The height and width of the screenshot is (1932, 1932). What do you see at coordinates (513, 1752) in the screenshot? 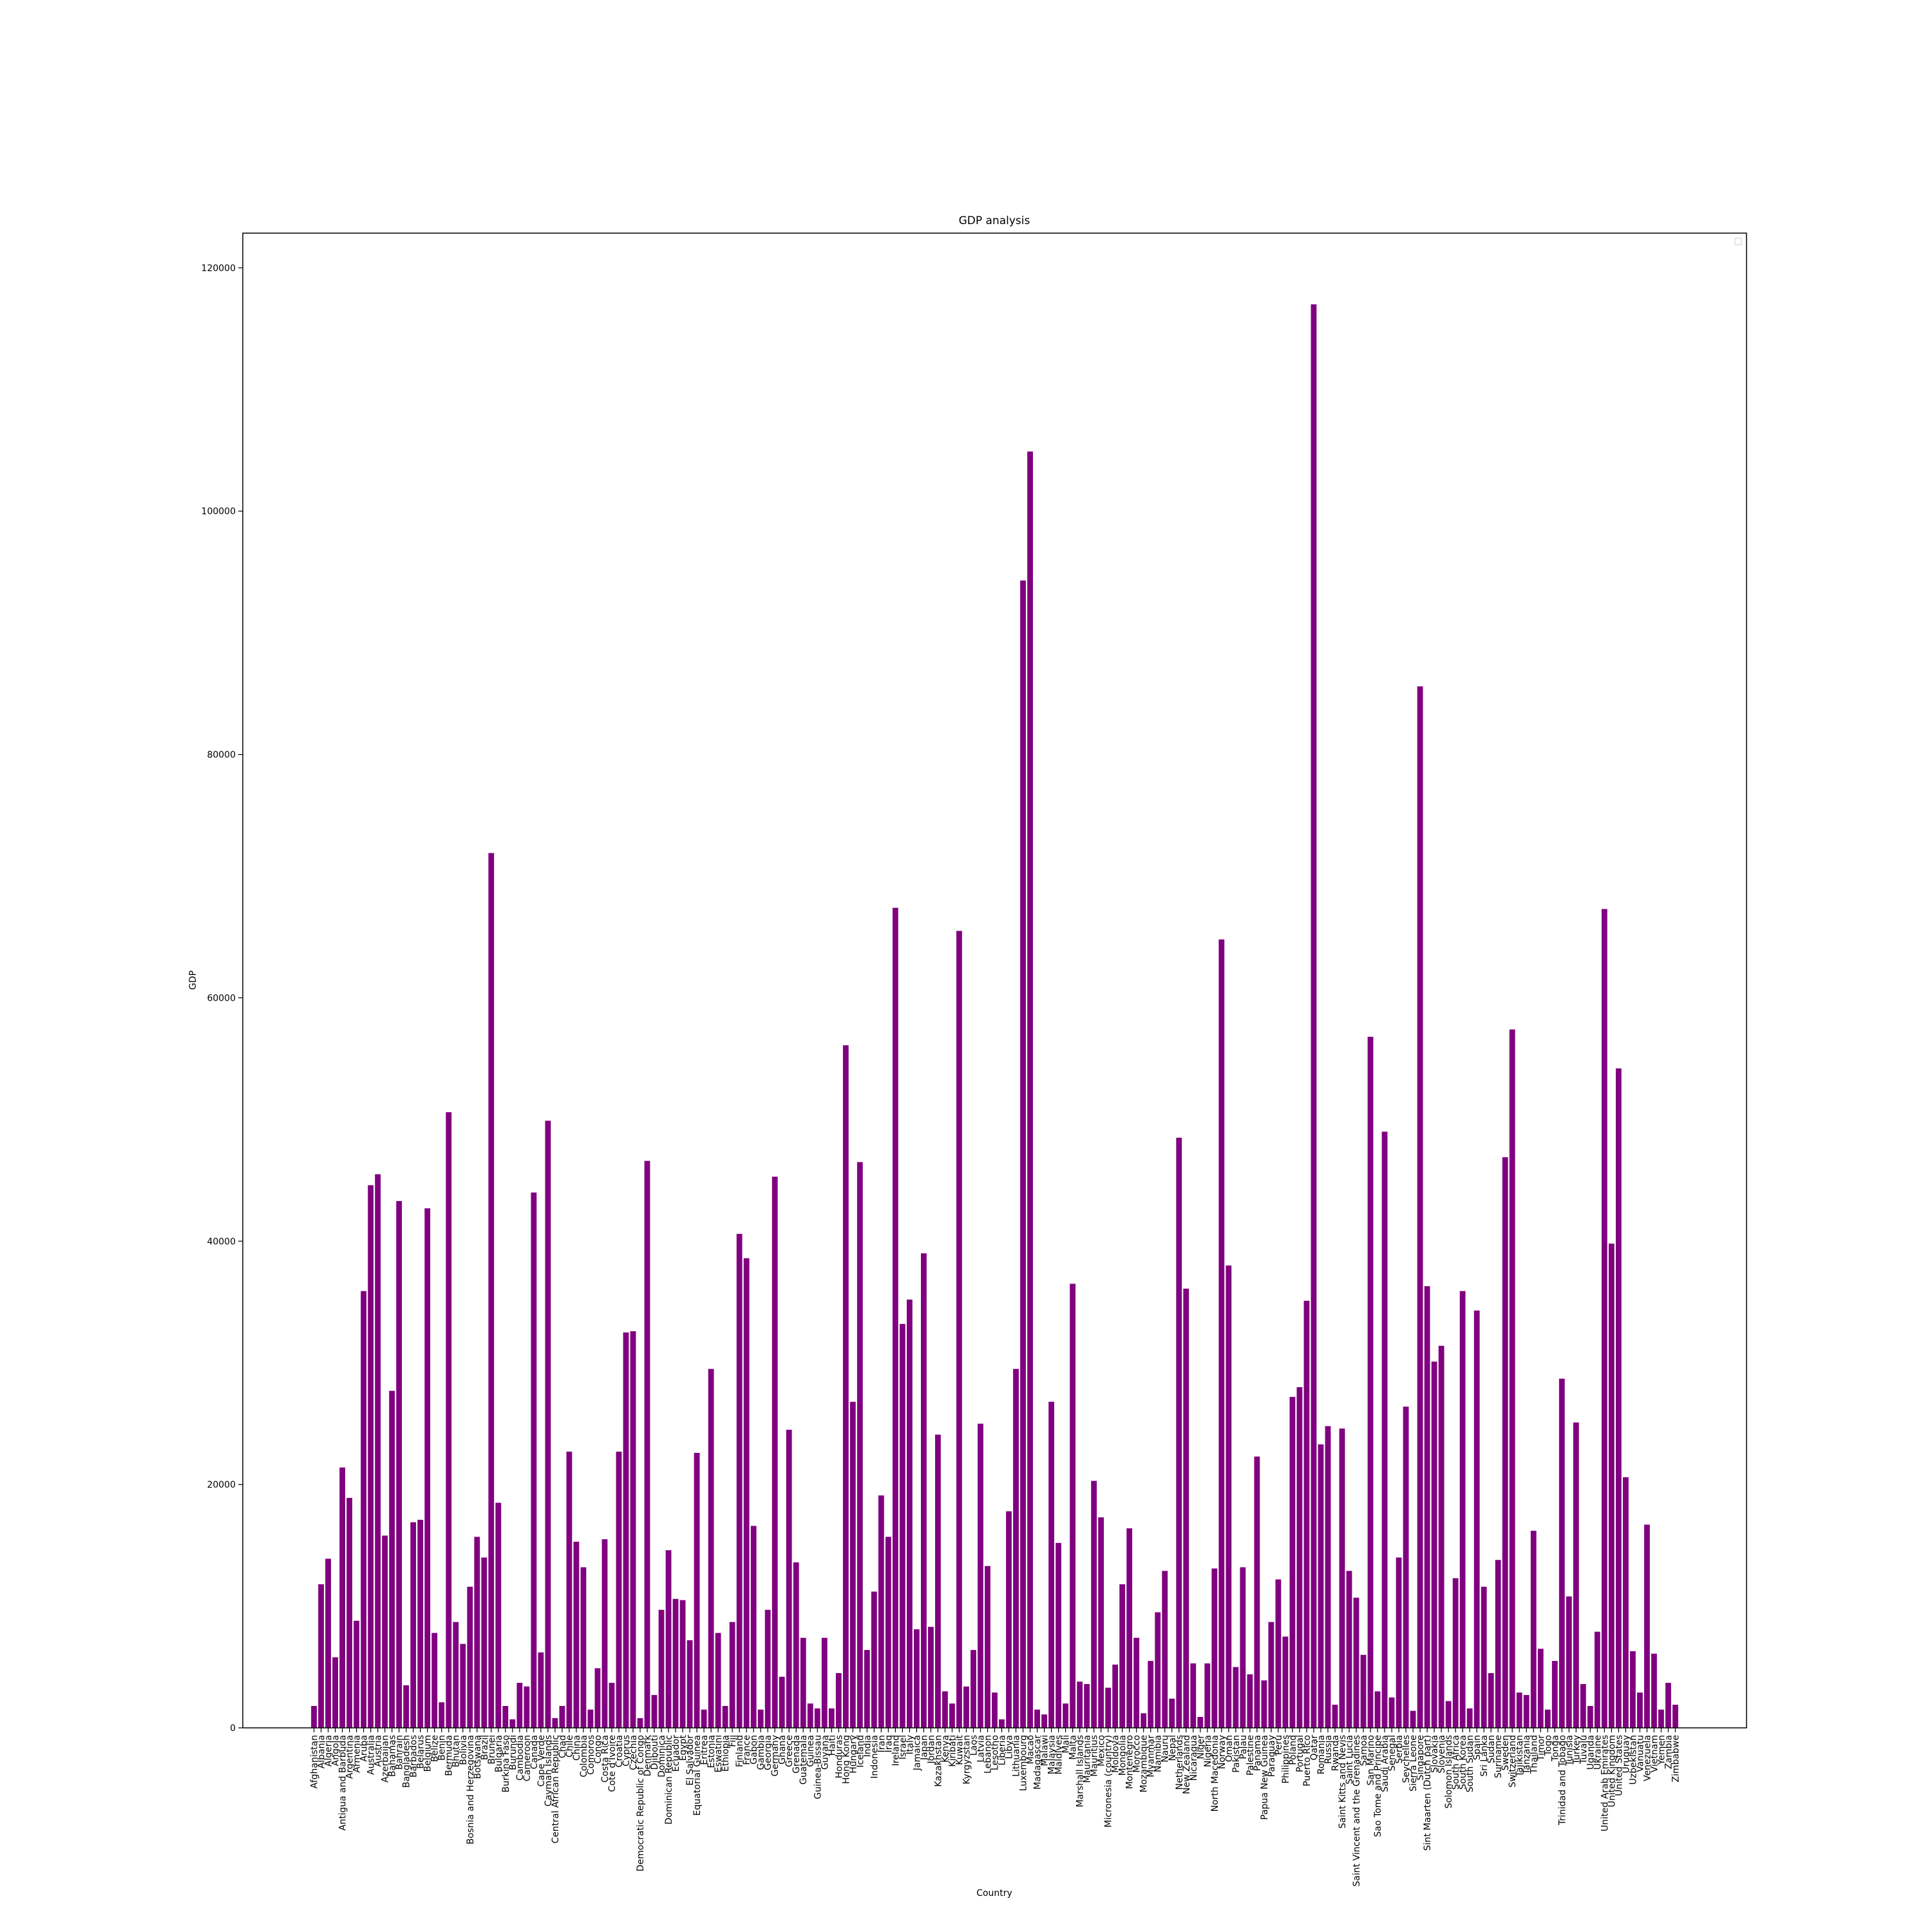
I see `x-tick-label: Burundi` at bounding box center [513, 1752].